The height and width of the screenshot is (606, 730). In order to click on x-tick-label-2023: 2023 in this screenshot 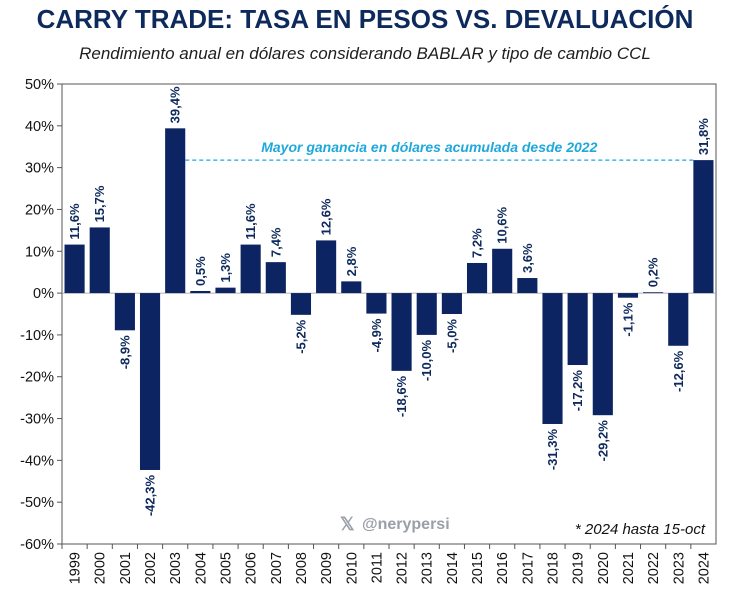, I will do `click(679, 568)`.